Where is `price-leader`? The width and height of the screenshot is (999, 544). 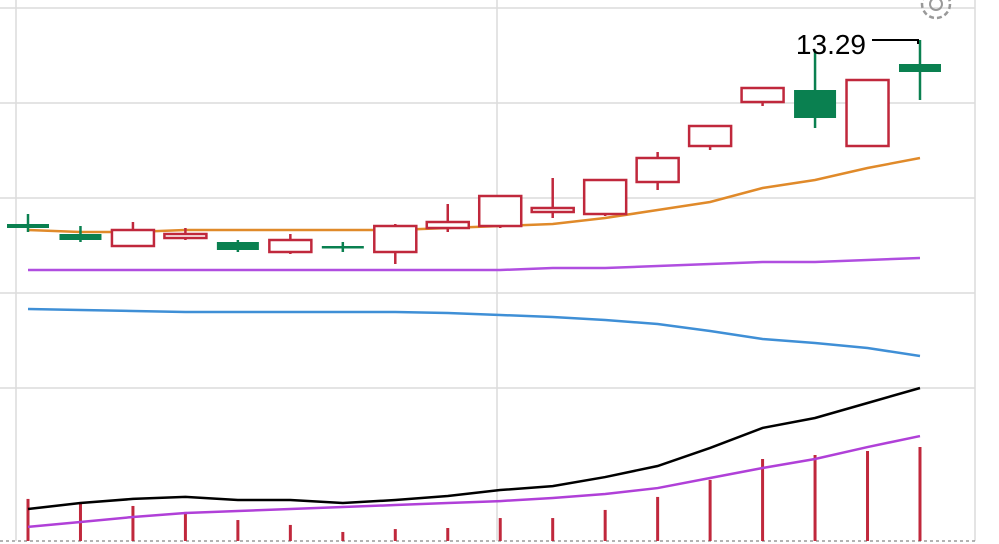 price-leader is located at coordinates (895, 41).